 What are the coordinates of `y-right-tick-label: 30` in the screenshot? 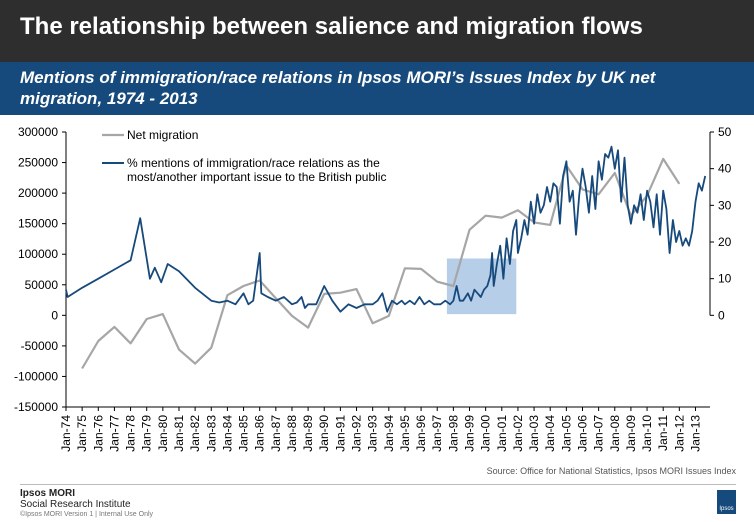 It's located at (725, 205).